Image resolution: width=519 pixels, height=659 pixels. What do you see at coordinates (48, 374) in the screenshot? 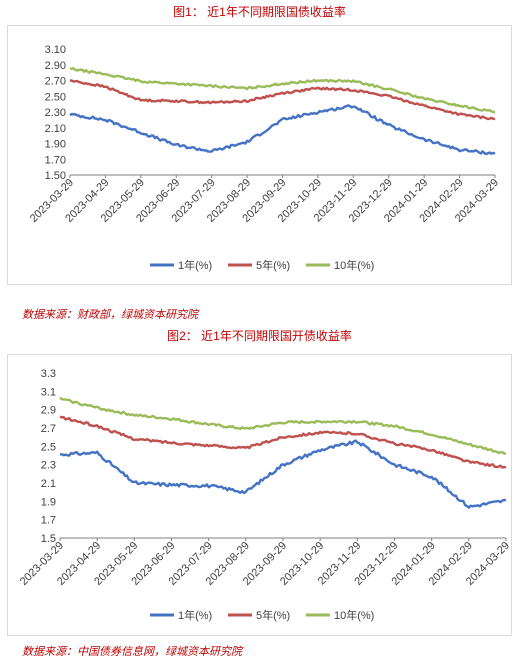
I see `y-tick-label: 3.3` at bounding box center [48, 374].